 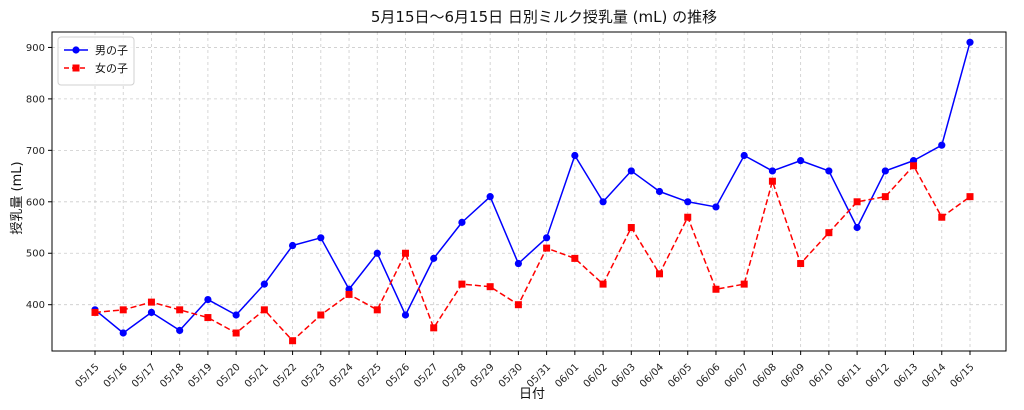 What do you see at coordinates (35, 254) in the screenshot?
I see `y-tick-label: 500` at bounding box center [35, 254].